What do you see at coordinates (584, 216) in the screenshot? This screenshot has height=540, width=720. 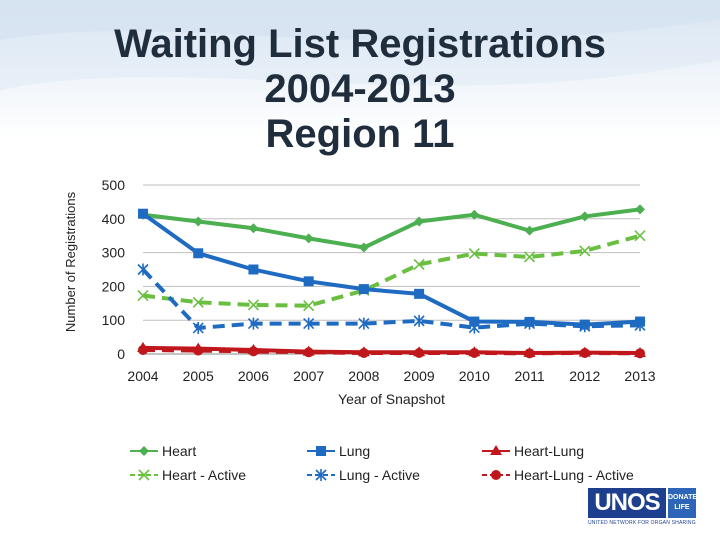 I see `data-point-heart-2012` at bounding box center [584, 216].